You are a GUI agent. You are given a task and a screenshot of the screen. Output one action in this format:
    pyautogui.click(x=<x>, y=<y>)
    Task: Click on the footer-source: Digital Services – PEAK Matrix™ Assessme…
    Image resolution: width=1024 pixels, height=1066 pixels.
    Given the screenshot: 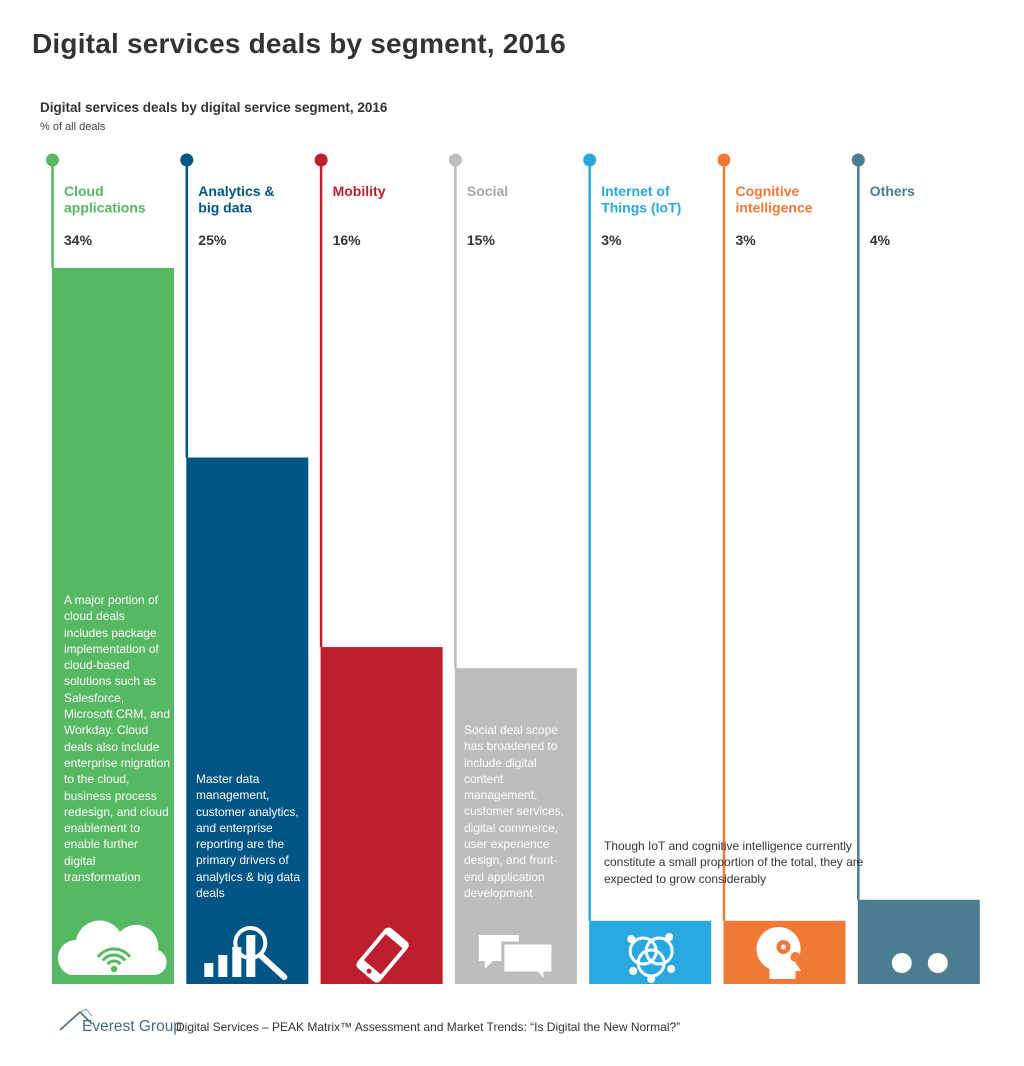 What is the action you would take?
    pyautogui.click(x=428, y=1027)
    